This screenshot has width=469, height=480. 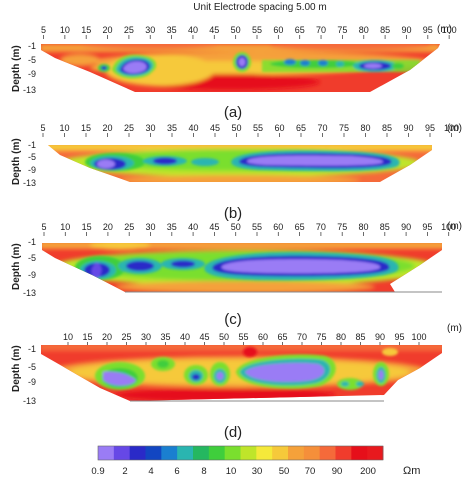 I want to click on x-tick-label: 45, so click(x=214, y=30).